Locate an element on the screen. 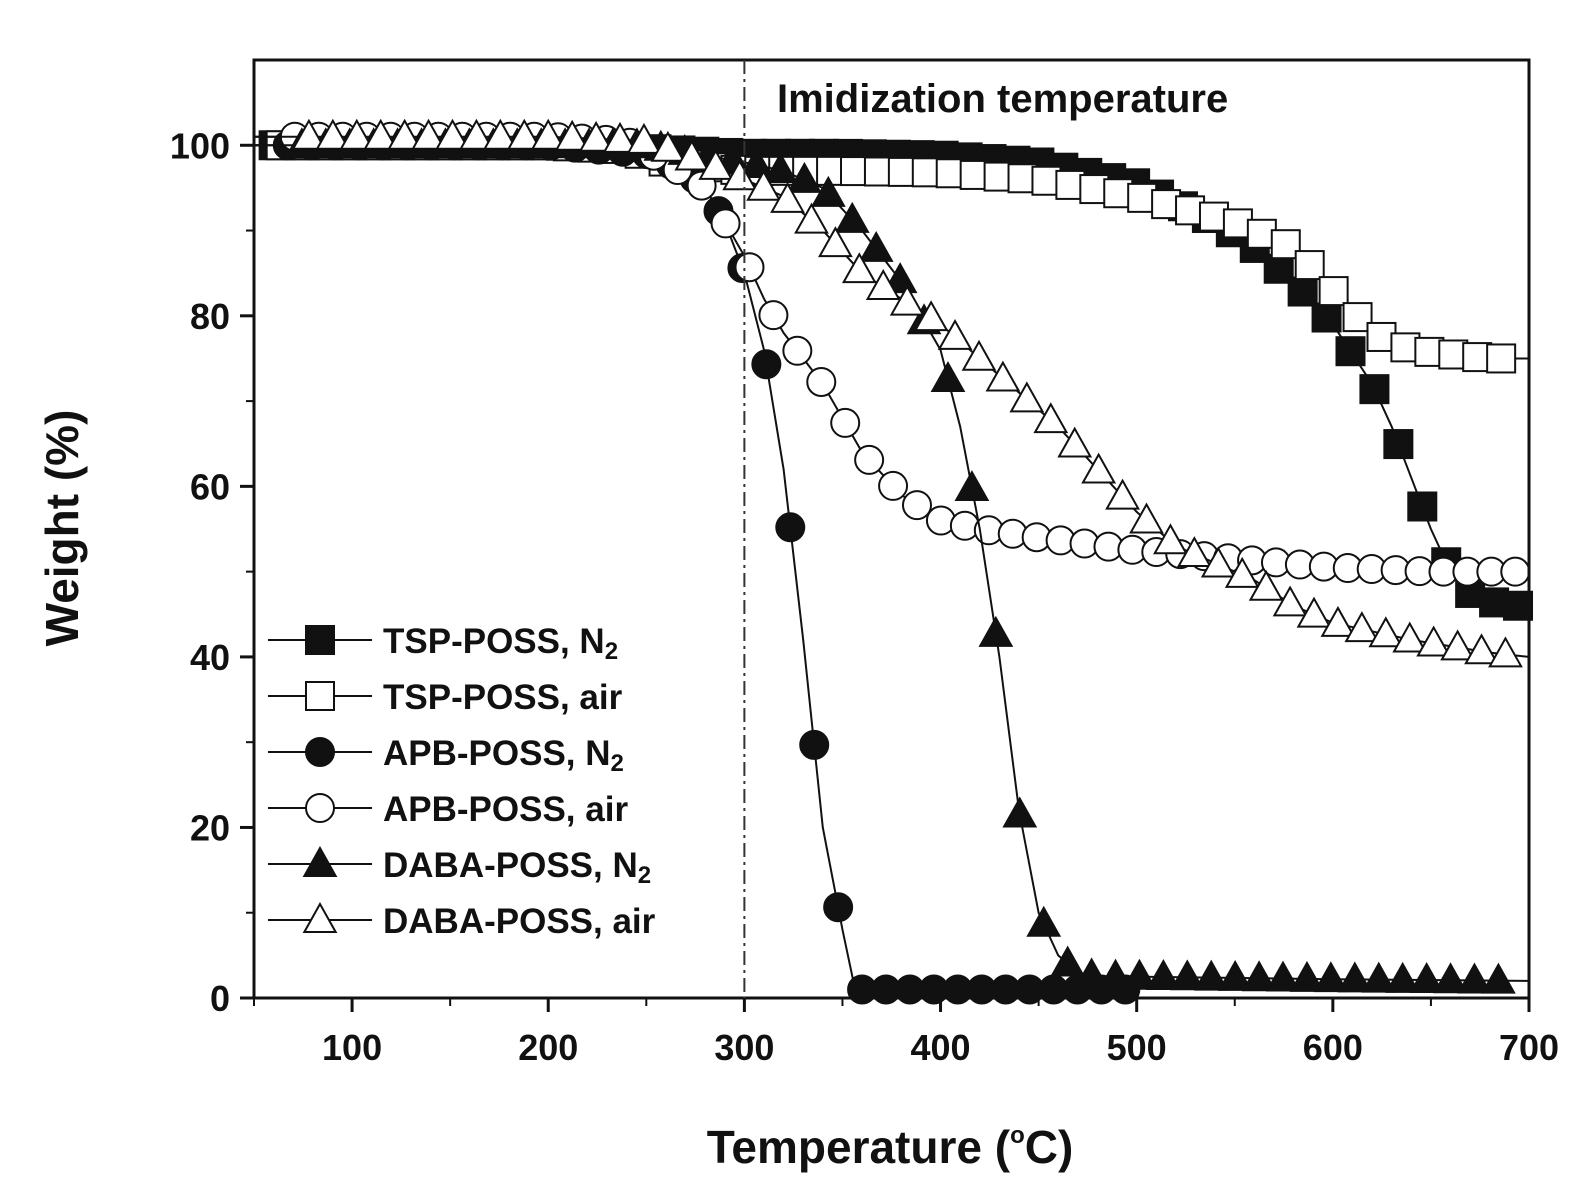 The height and width of the screenshot is (1191, 1593). x-tick-label: 600 is located at coordinates (1333, 1047).